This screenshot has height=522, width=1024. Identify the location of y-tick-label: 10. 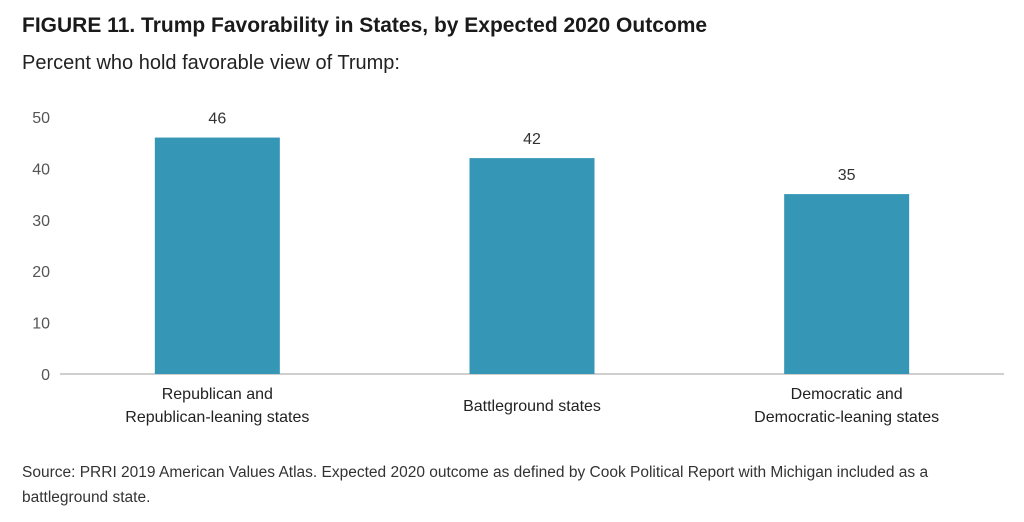
(41, 324).